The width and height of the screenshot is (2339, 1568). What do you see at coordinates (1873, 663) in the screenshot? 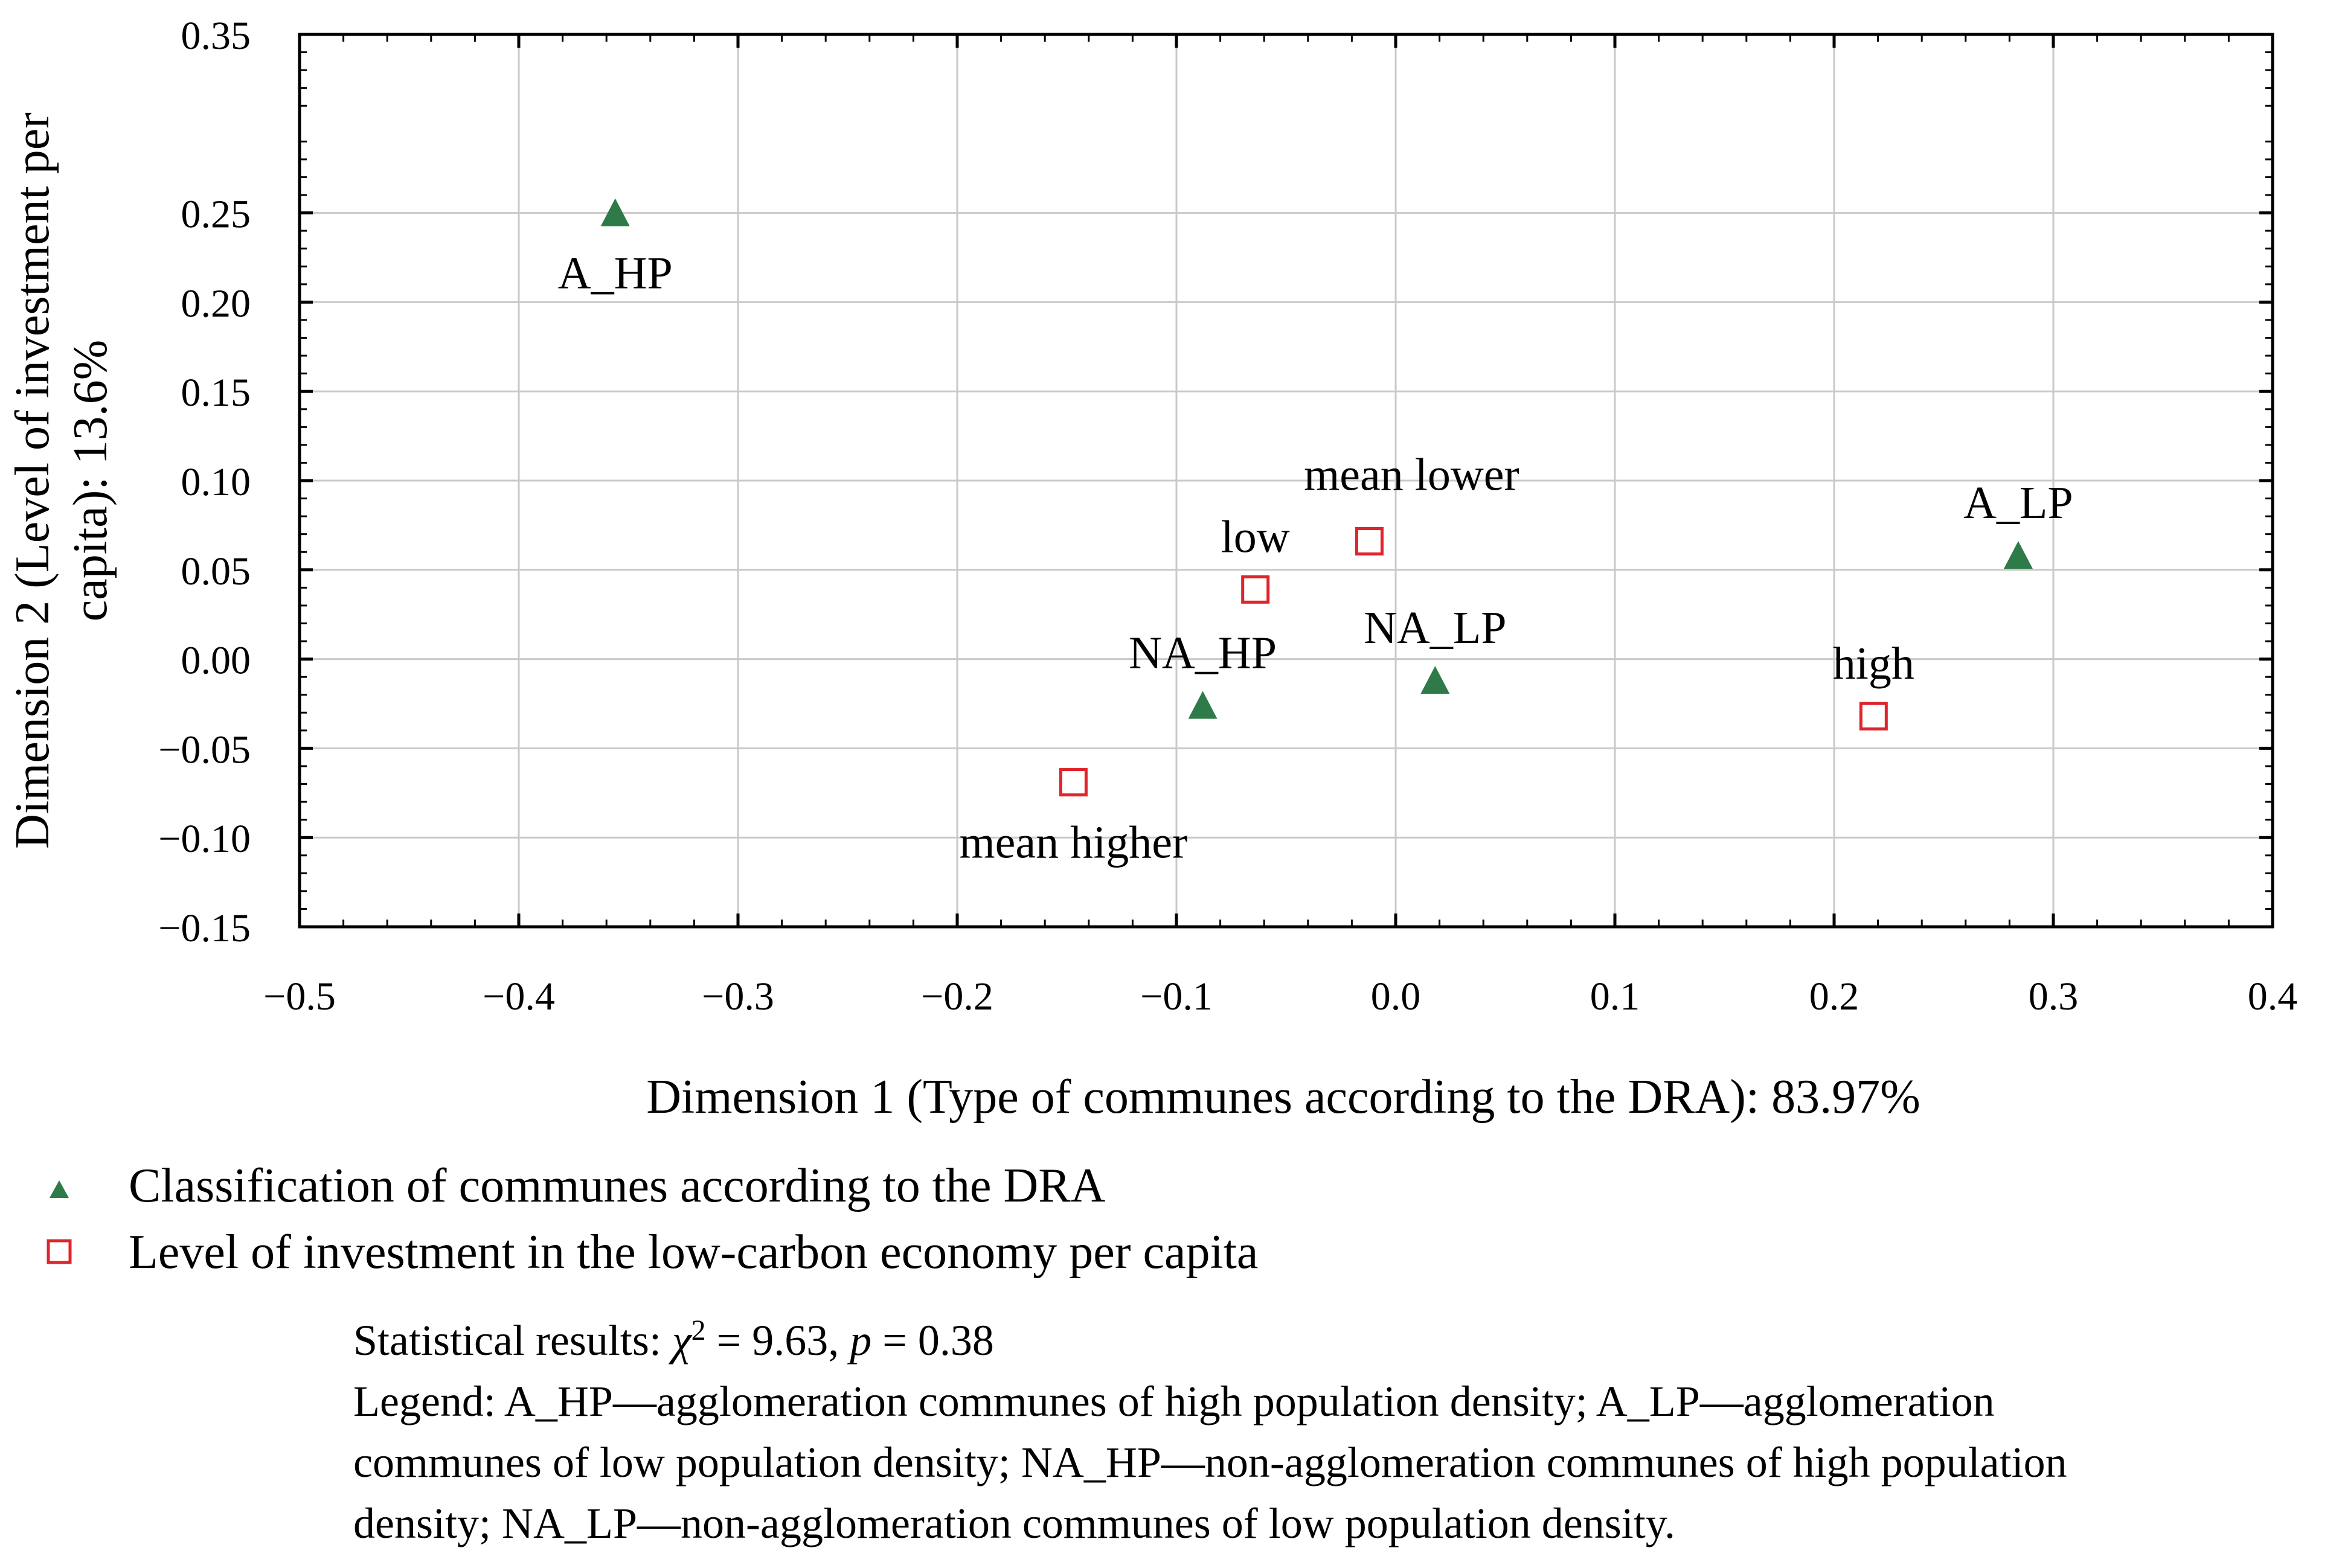
I see `point-label-high: high` at bounding box center [1873, 663].